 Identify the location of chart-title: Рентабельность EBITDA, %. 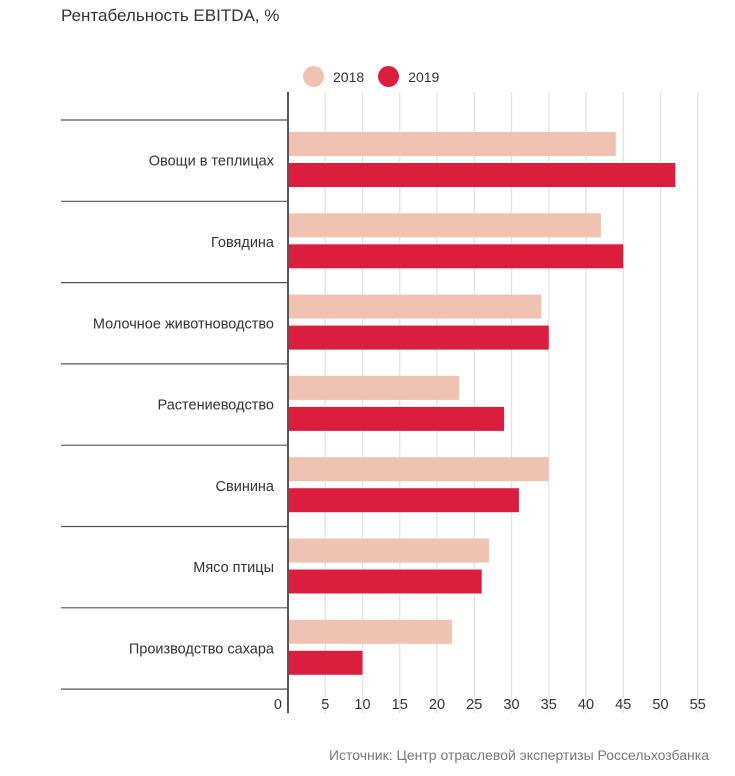
(170, 15).